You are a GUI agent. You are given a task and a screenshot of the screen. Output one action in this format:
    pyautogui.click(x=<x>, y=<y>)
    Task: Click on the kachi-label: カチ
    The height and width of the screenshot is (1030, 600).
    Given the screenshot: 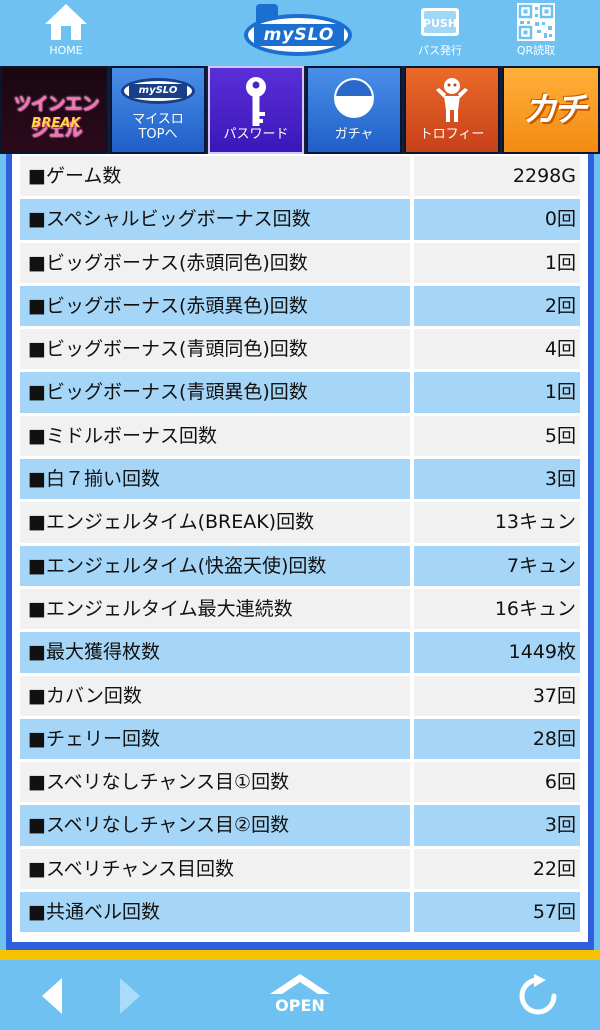 What is the action you would take?
    pyautogui.click(x=555, y=110)
    